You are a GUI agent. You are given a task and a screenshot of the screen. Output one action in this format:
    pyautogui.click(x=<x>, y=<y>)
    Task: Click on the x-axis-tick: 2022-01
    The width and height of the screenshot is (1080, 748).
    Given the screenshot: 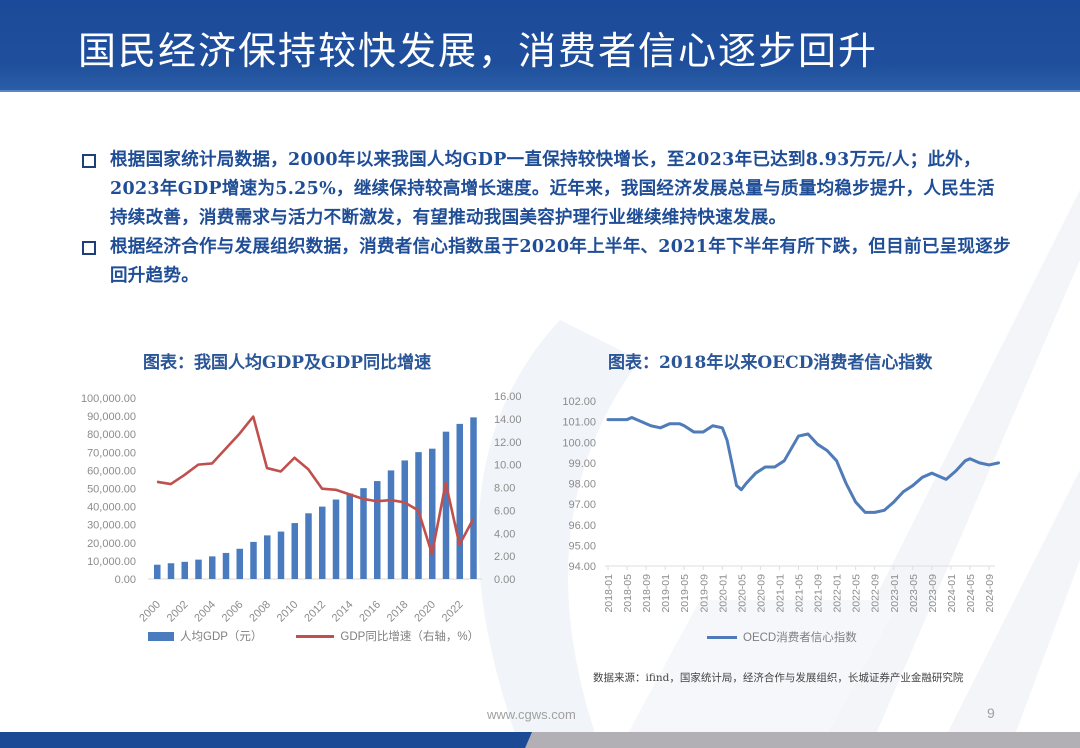 What is the action you would take?
    pyautogui.click(x=838, y=593)
    